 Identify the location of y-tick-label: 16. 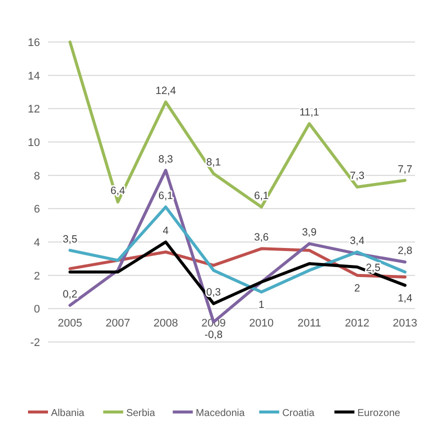
(34, 43).